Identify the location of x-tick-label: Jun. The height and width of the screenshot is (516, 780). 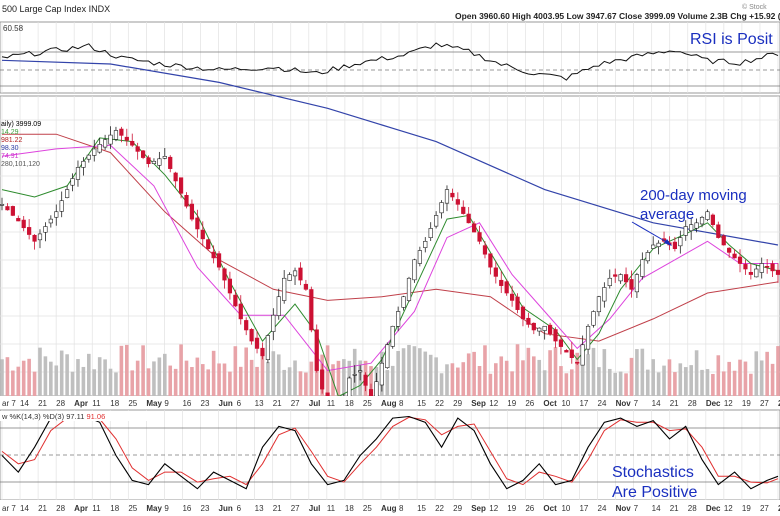
(226, 403).